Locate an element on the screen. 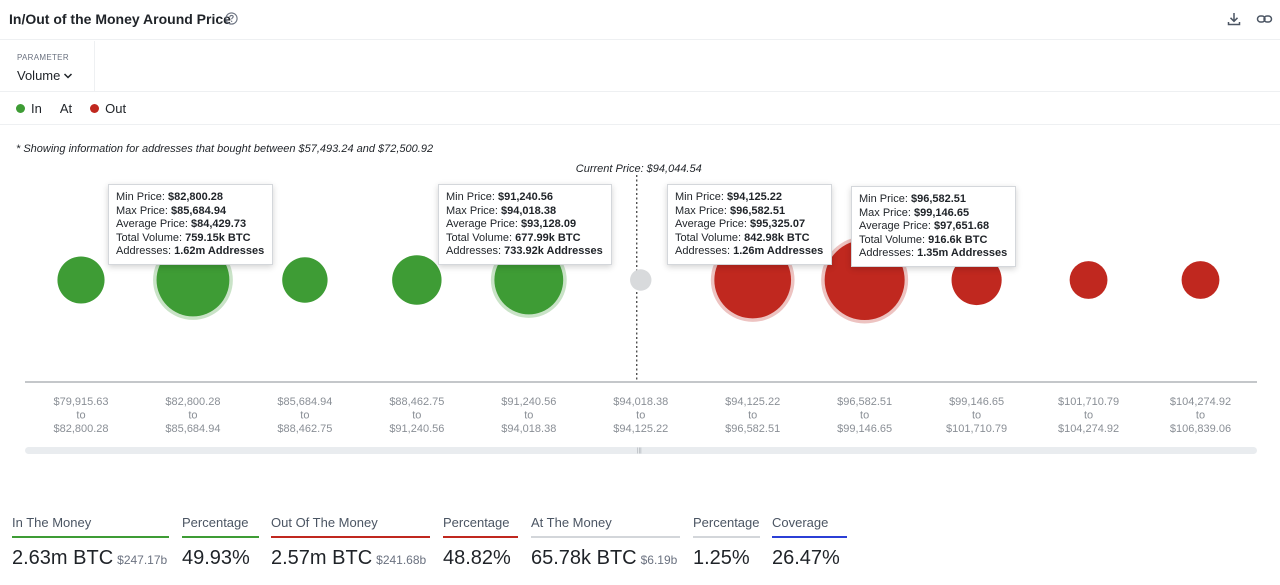 The width and height of the screenshot is (1280, 585). tooltip-row: Total Volume: 759.15k BTC is located at coordinates (190, 239).